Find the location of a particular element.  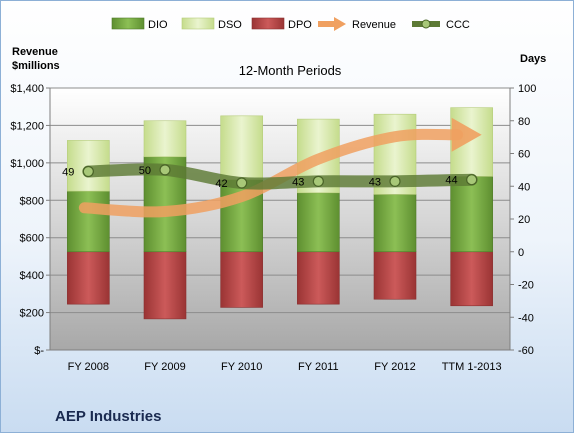

right-tick-label: -60 is located at coordinates (526, 351).